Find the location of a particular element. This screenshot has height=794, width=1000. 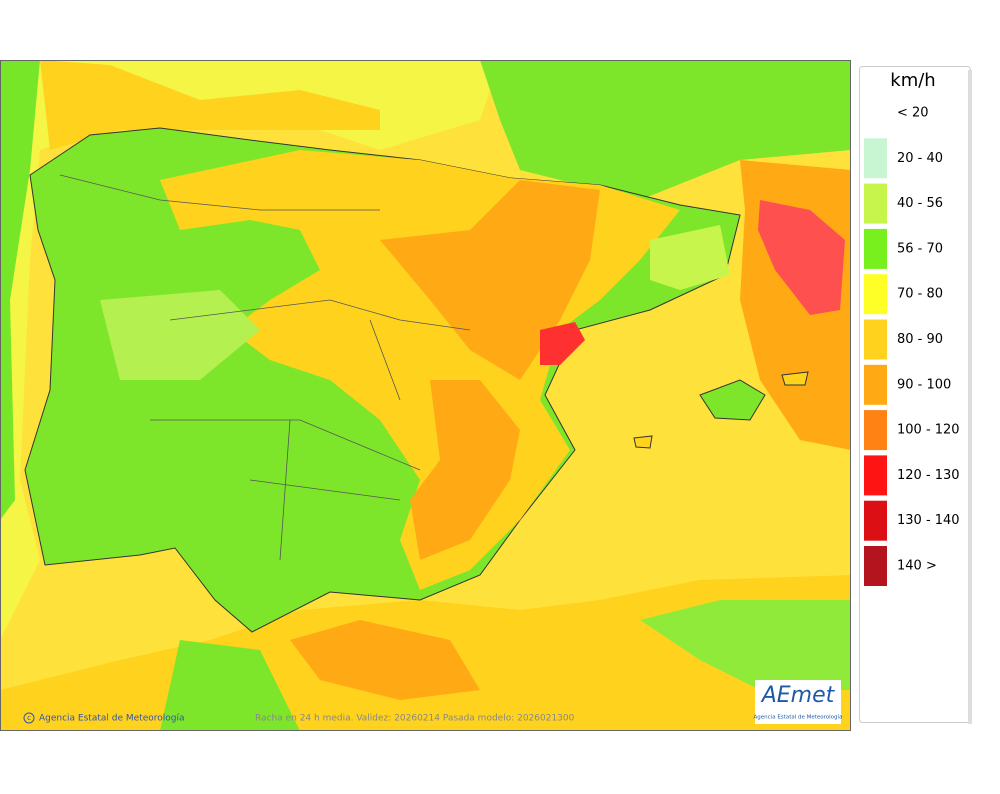

logo-subtitle: Agencia Estatal de Meteorología is located at coordinates (798, 717).